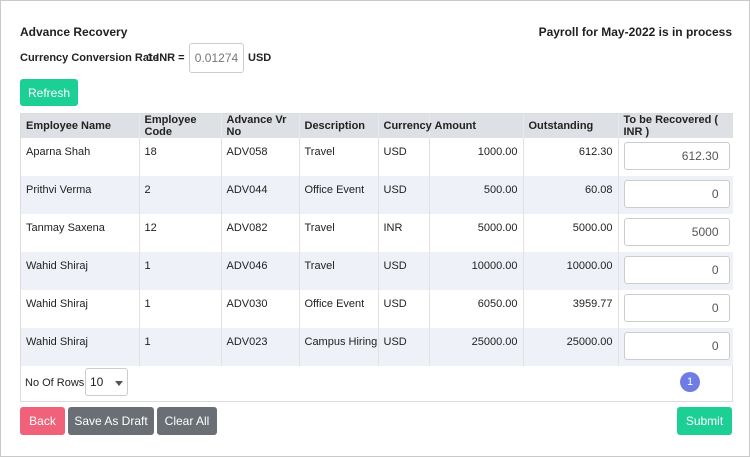  Describe the element at coordinates (339, 126) in the screenshot. I see `column-header: Description` at that location.